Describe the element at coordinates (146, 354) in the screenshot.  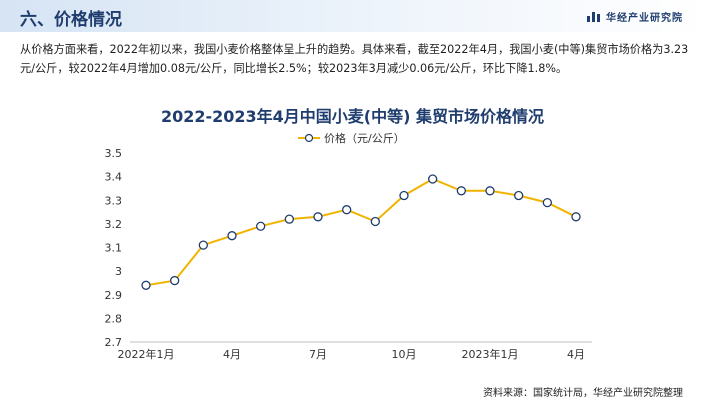
I see `x-tick-label: 2022年1月` at that location.